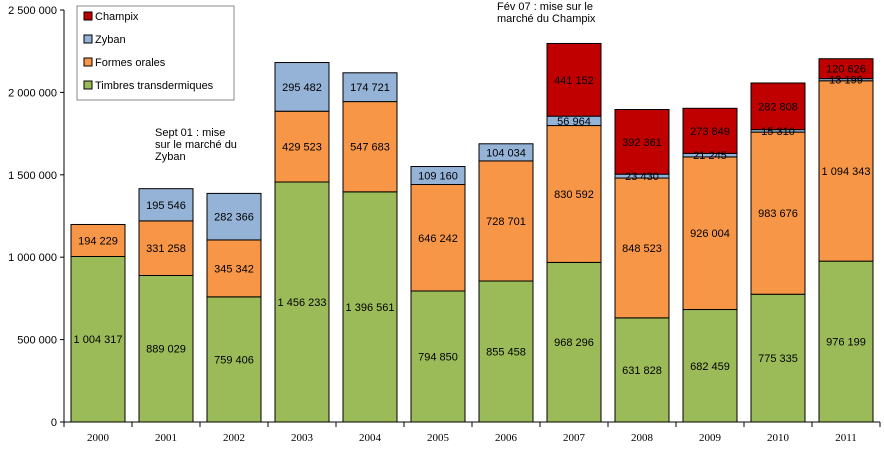  What do you see at coordinates (32, 11) in the screenshot?
I see `y-tick-label: 2 500 000` at bounding box center [32, 11].